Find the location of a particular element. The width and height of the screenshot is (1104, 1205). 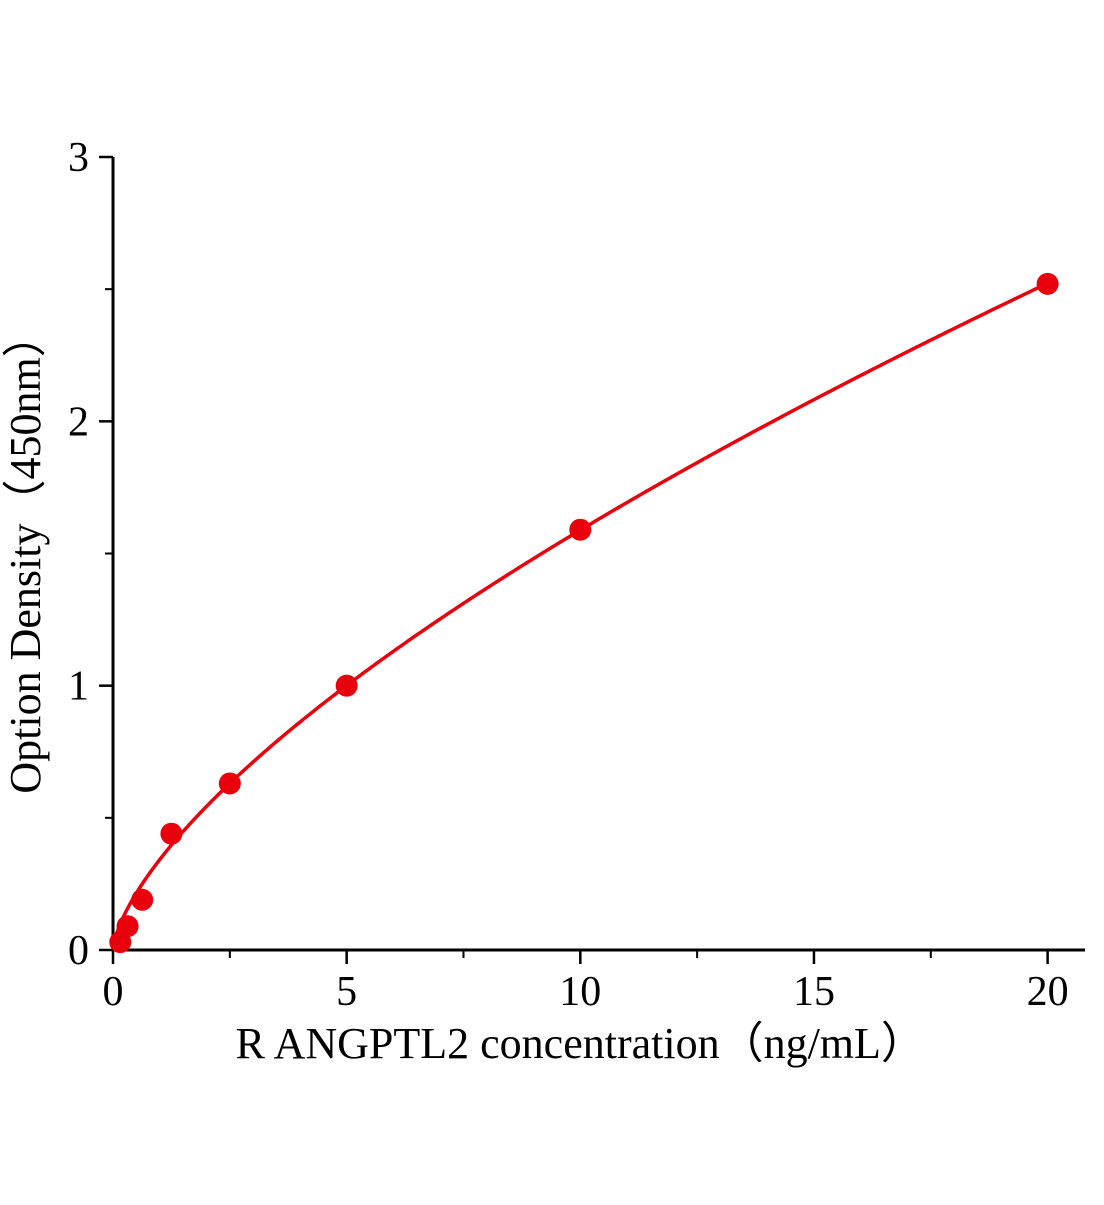

x-tick-label: 15 is located at coordinates (814, 992).